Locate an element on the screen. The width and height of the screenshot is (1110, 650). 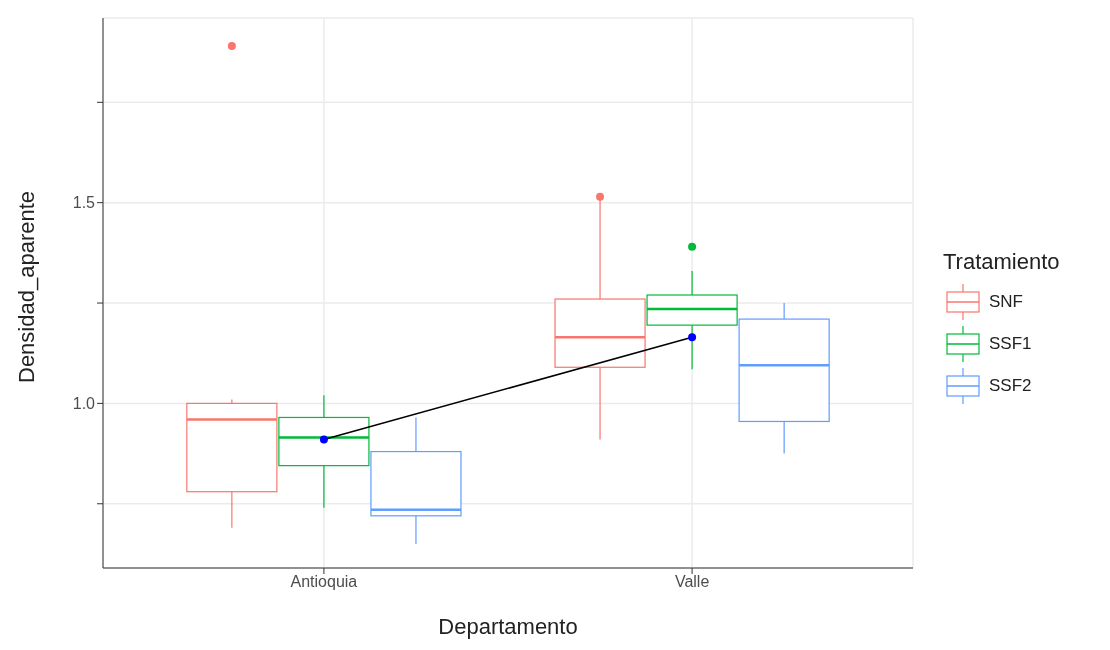
x-tick-label: Valle is located at coordinates (692, 582).